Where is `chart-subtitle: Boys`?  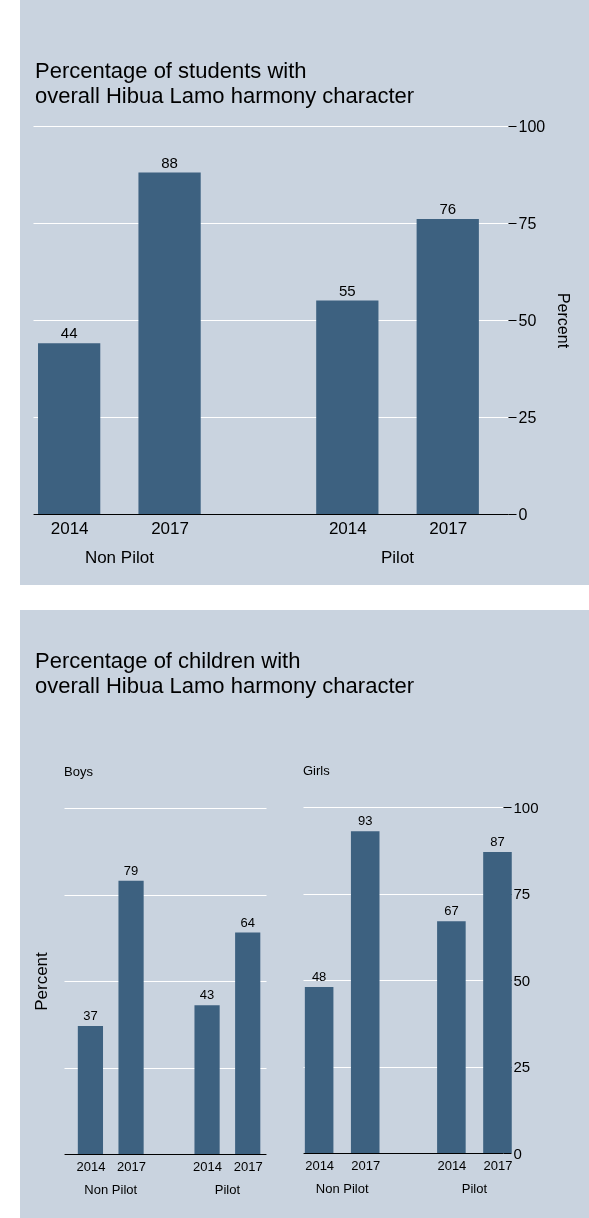
chart-subtitle: Boys is located at coordinates (79, 771).